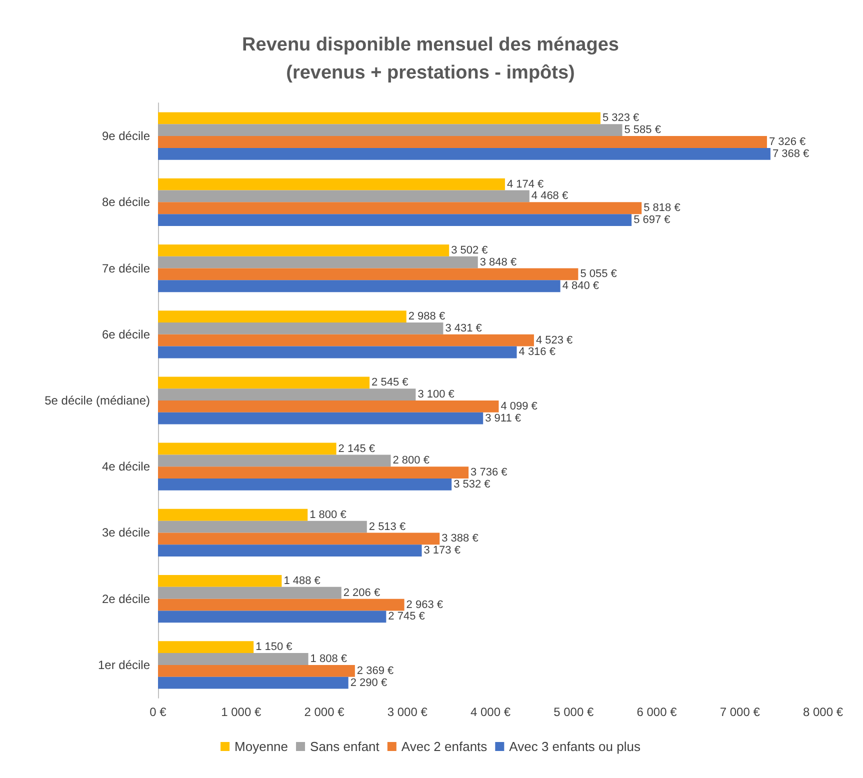 This screenshot has width=863, height=778. What do you see at coordinates (274, 647) in the screenshot?
I see `data-label: 1 150 €` at bounding box center [274, 647].